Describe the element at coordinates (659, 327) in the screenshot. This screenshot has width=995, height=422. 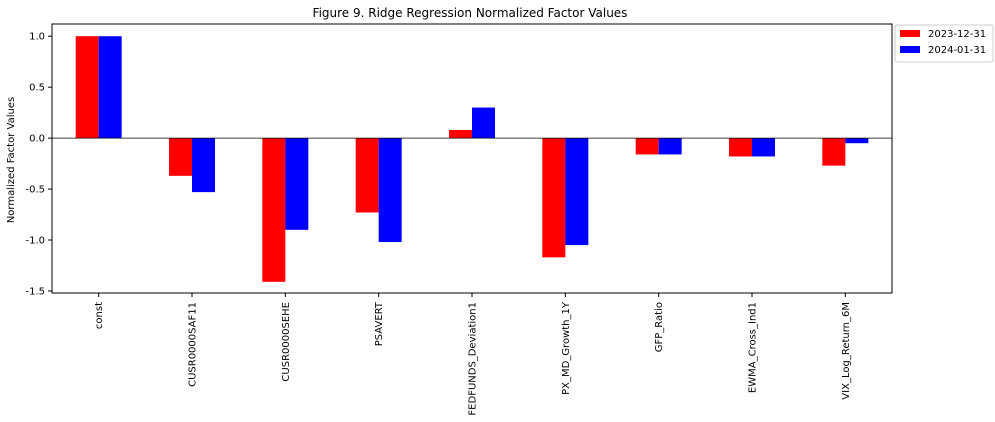
I see `x-tick-label: GFP_Ratio` at that location.